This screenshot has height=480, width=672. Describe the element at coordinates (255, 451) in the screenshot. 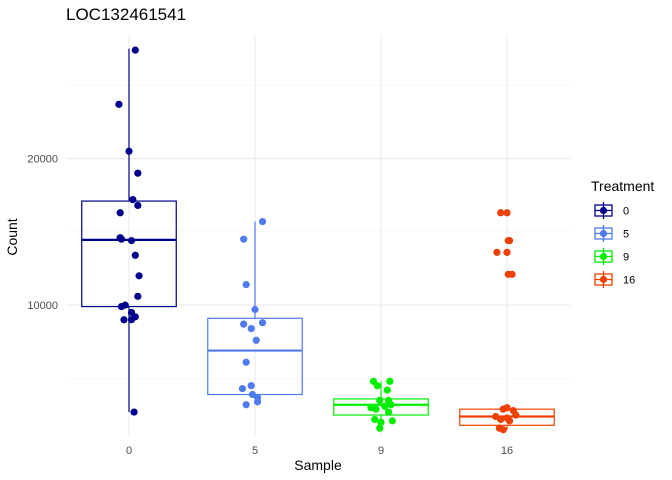

I see `x-tick-label: 5` at that location.